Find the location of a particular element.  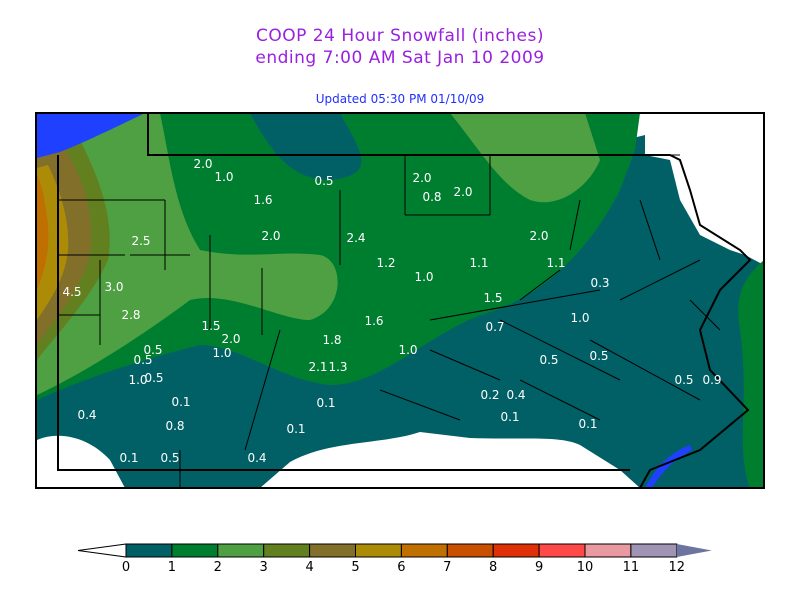

legend-tick-label: 5 is located at coordinates (355, 567).